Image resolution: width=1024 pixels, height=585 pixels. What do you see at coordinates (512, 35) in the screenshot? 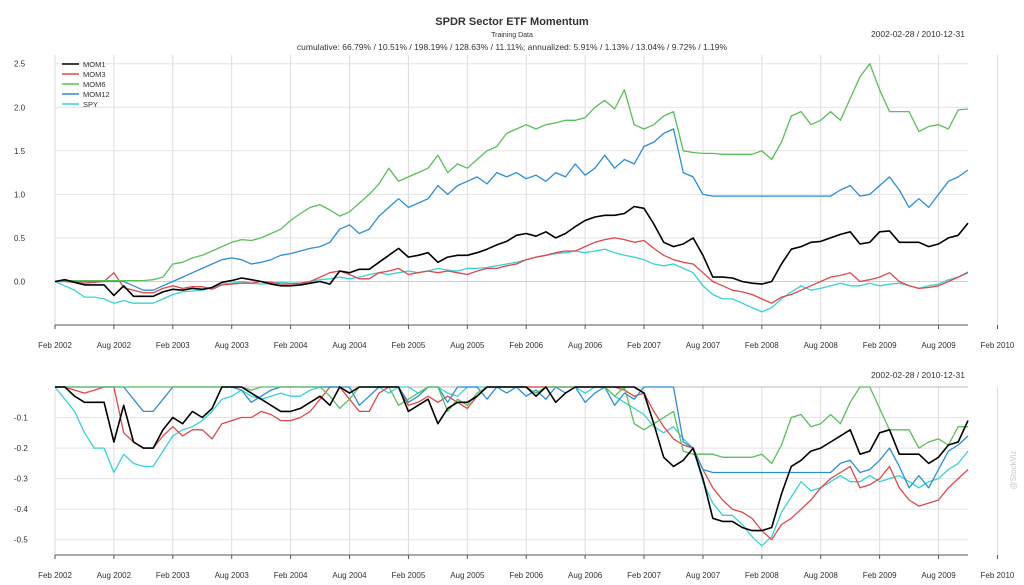
I see `chart-subtitle: Training Data` at bounding box center [512, 35].